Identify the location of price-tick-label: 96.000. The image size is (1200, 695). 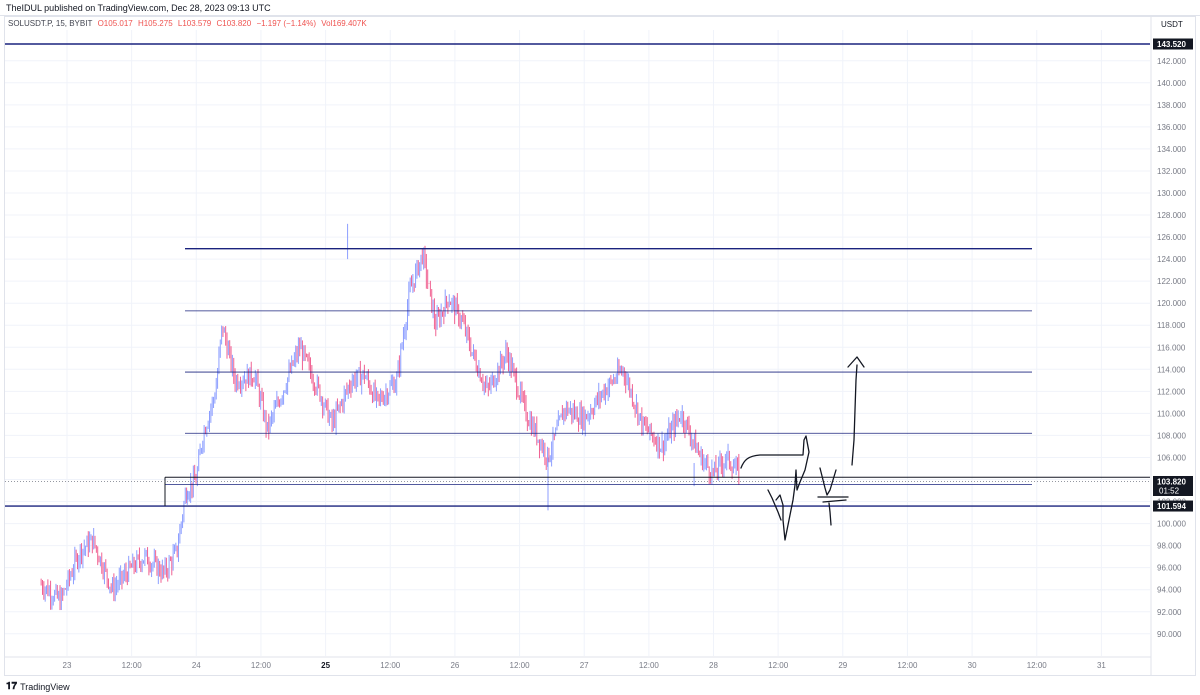
(1169, 568).